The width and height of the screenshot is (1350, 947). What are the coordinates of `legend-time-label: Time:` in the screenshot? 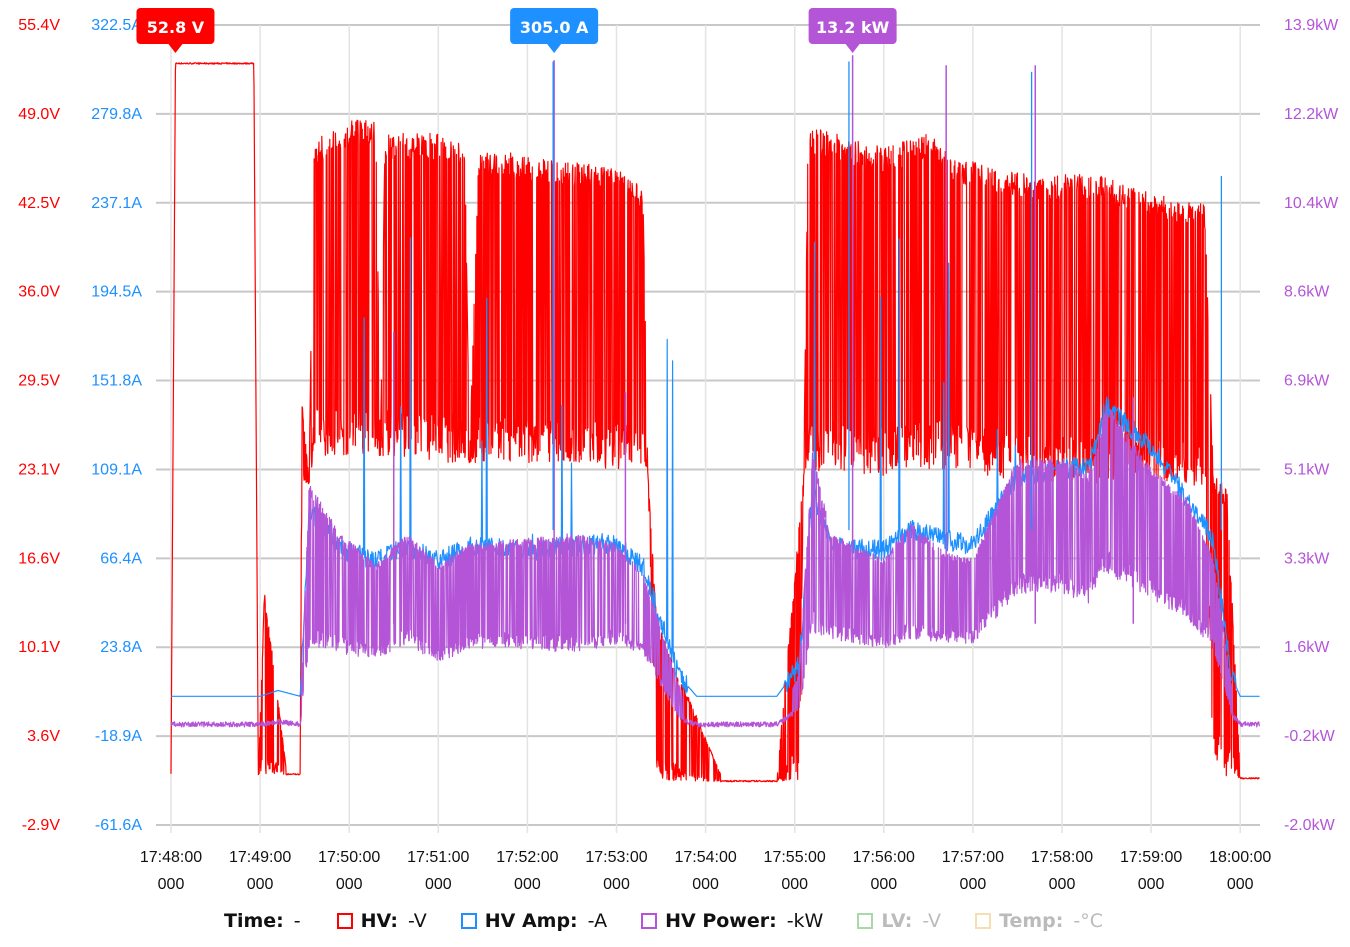 It's located at (254, 921).